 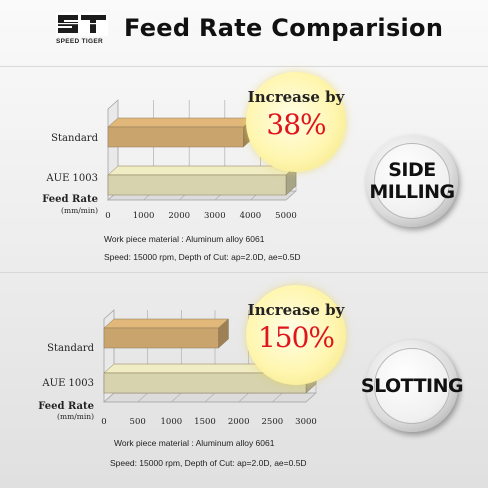 What do you see at coordinates (80, 41) in the screenshot?
I see `logo-text: SPEED TIGER` at bounding box center [80, 41].